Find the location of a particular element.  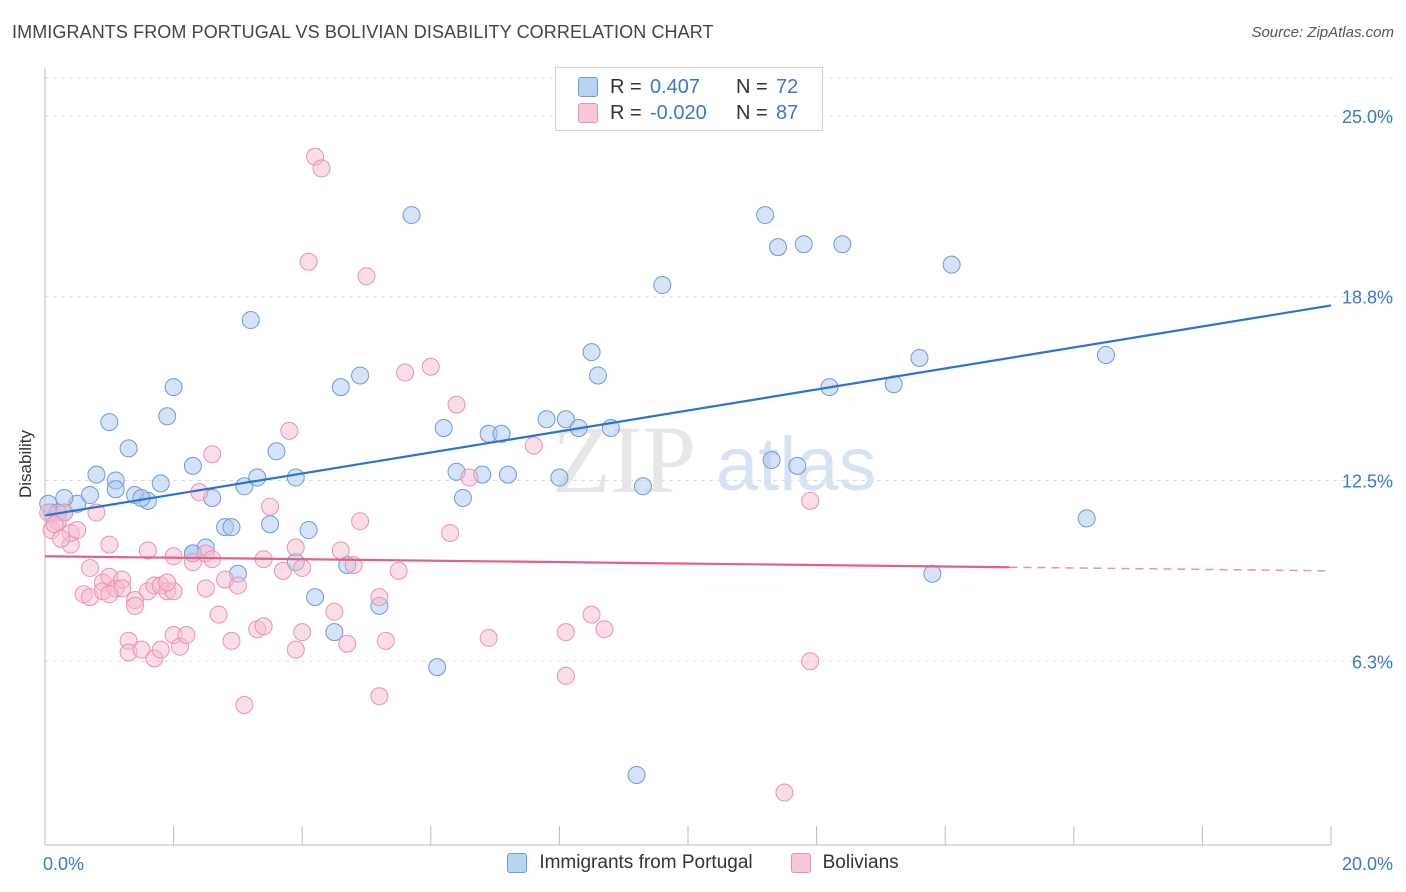

chart-source: Source: ZipAtlas.com is located at coordinates (1322, 32).